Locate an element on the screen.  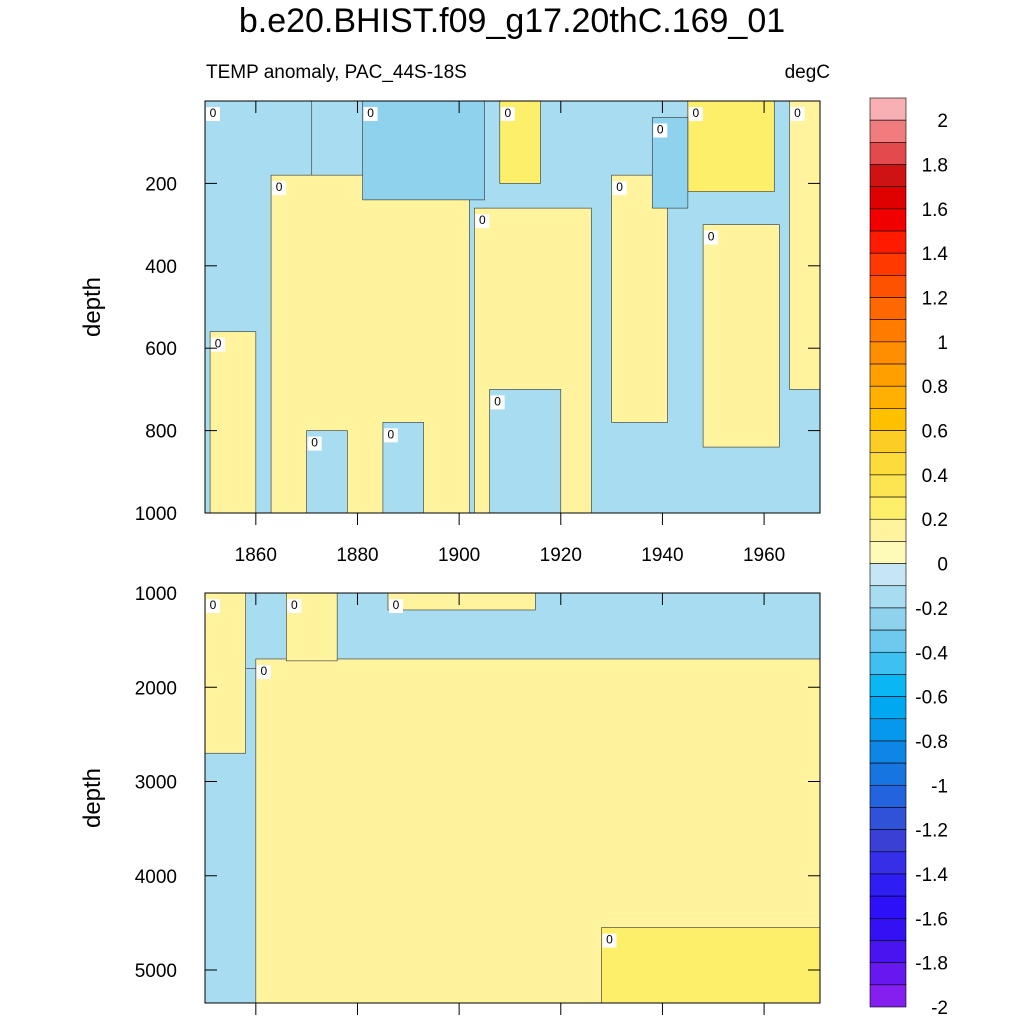
y-tick-label: 3000 is located at coordinates (156, 783).